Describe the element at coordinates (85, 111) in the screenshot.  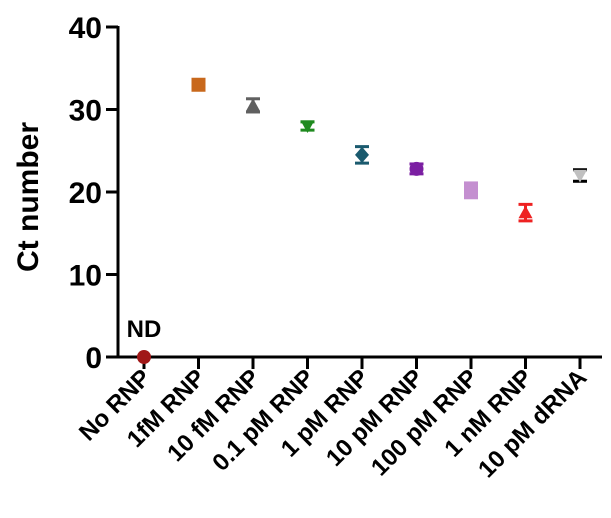
I see `y-tick-label: 30` at that location.